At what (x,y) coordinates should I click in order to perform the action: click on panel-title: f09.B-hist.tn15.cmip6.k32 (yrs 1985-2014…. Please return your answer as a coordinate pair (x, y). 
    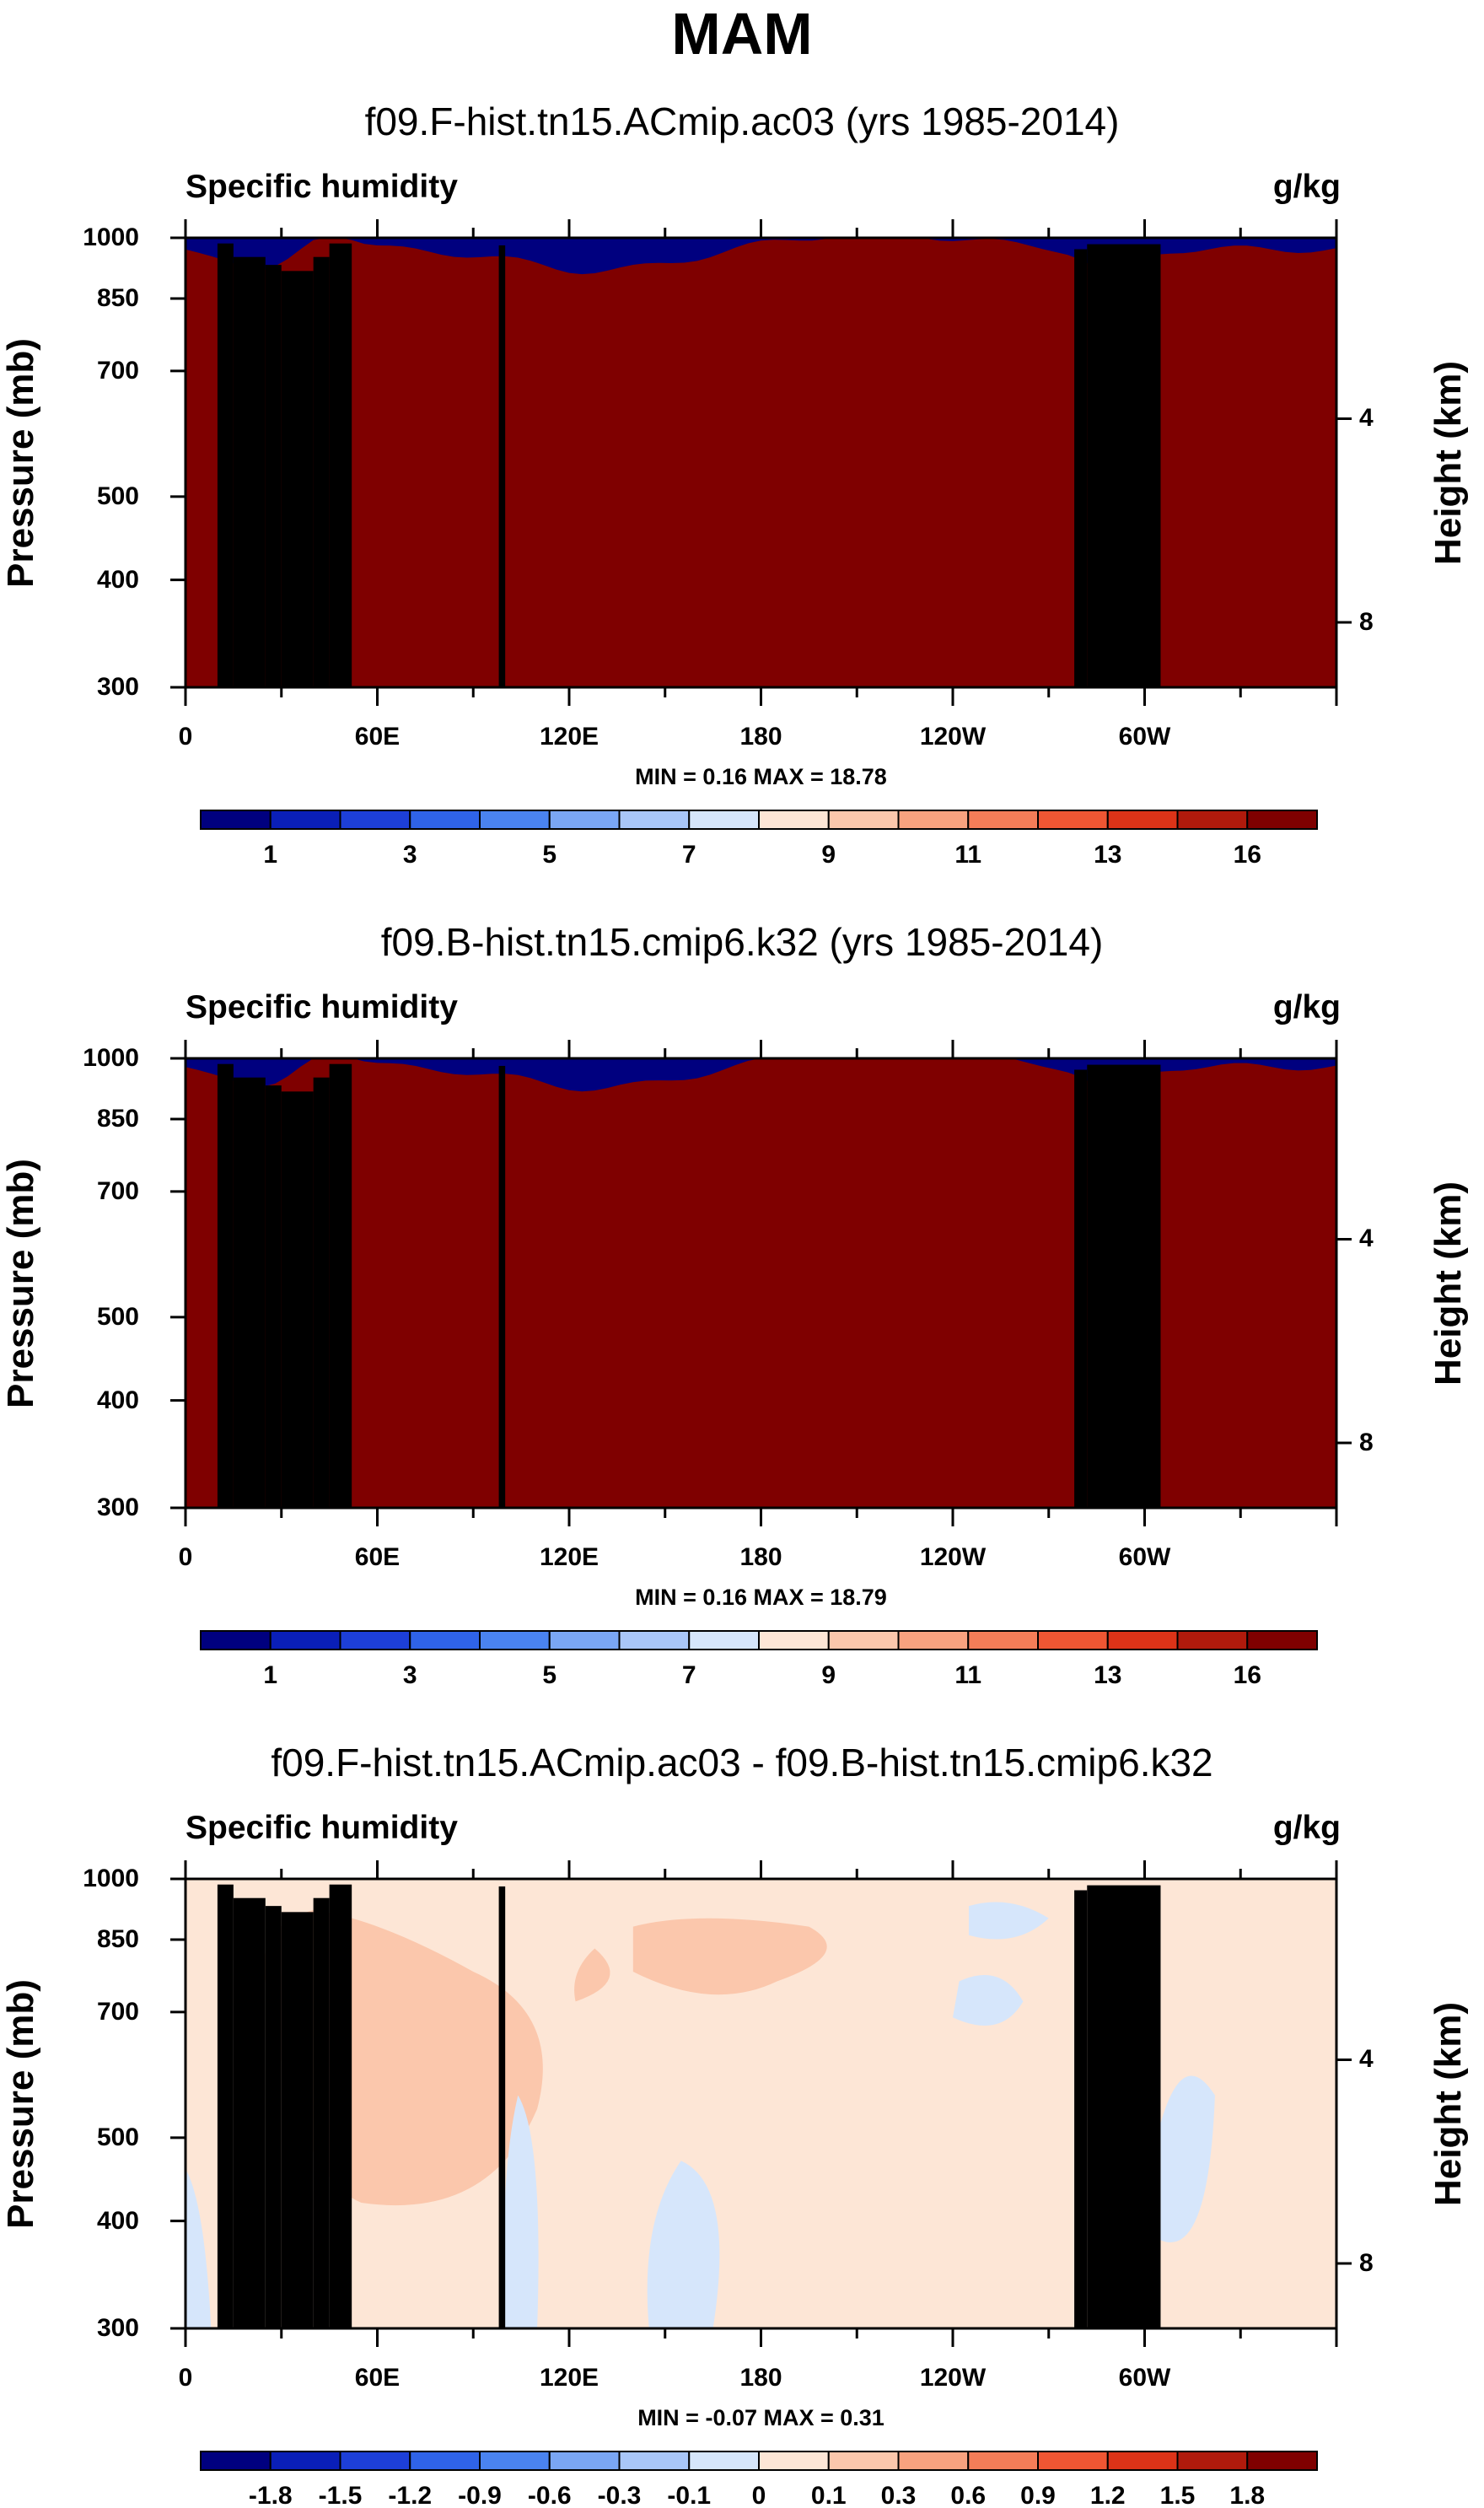
    Looking at the image, I should click on (742, 942).